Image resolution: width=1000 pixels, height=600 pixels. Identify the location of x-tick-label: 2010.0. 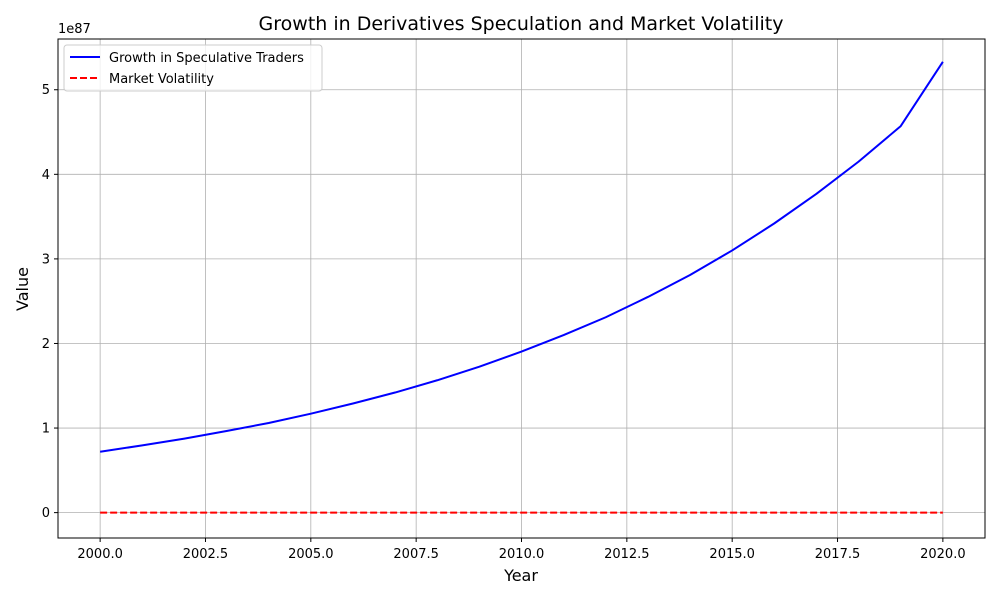
(522, 554).